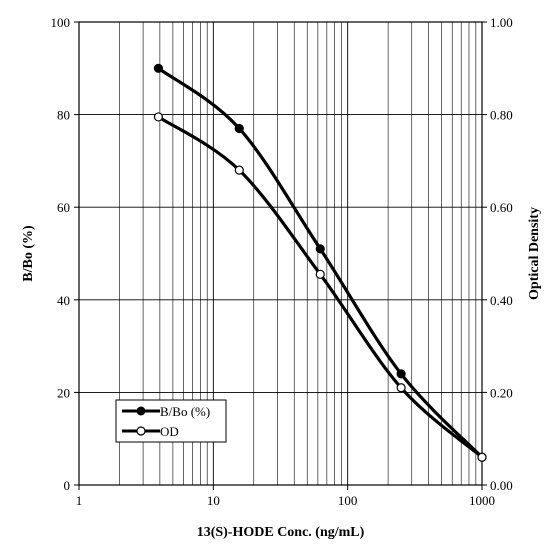  Describe the element at coordinates (213, 500) in the screenshot. I see `x-tick-label: 10` at that location.